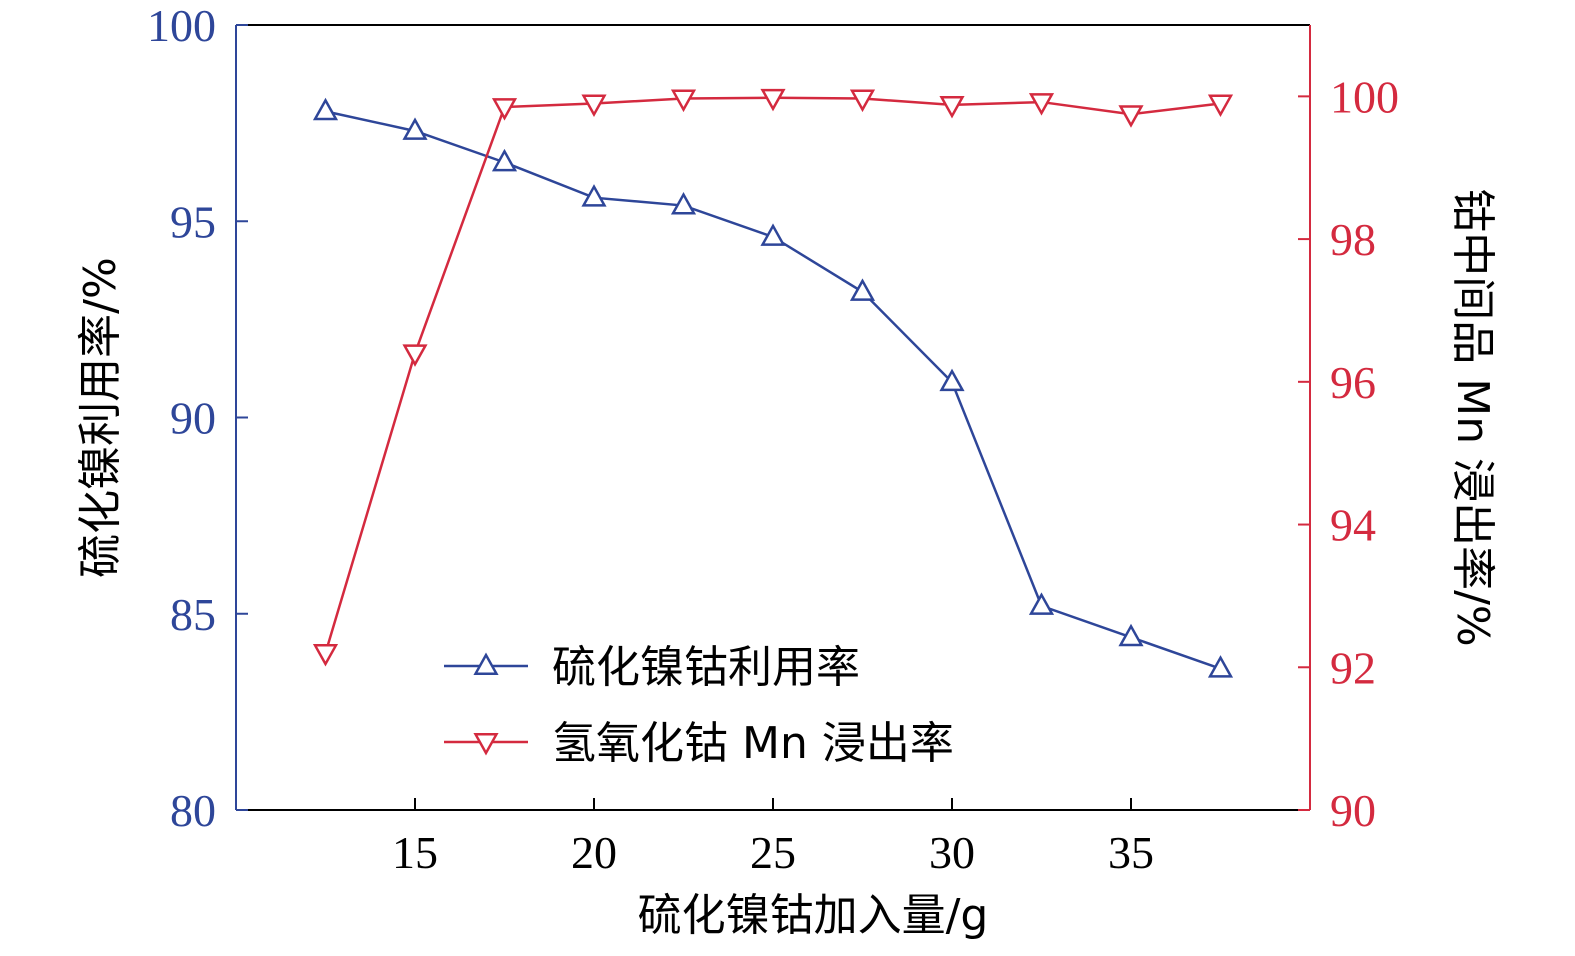 The height and width of the screenshot is (956, 1575). What do you see at coordinates (193, 418) in the screenshot?
I see `y-left-tick-label: 90` at bounding box center [193, 418].